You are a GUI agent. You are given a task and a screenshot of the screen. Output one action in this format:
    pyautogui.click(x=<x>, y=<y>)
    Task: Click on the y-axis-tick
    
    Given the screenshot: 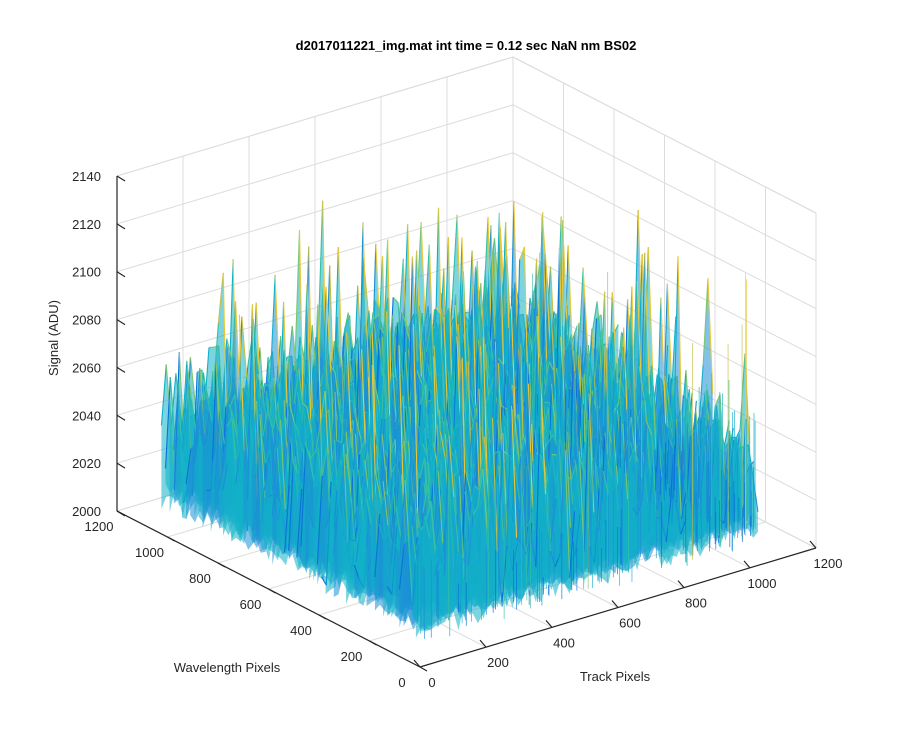 What is the action you would take?
    pyautogui.click(x=221, y=565)
    